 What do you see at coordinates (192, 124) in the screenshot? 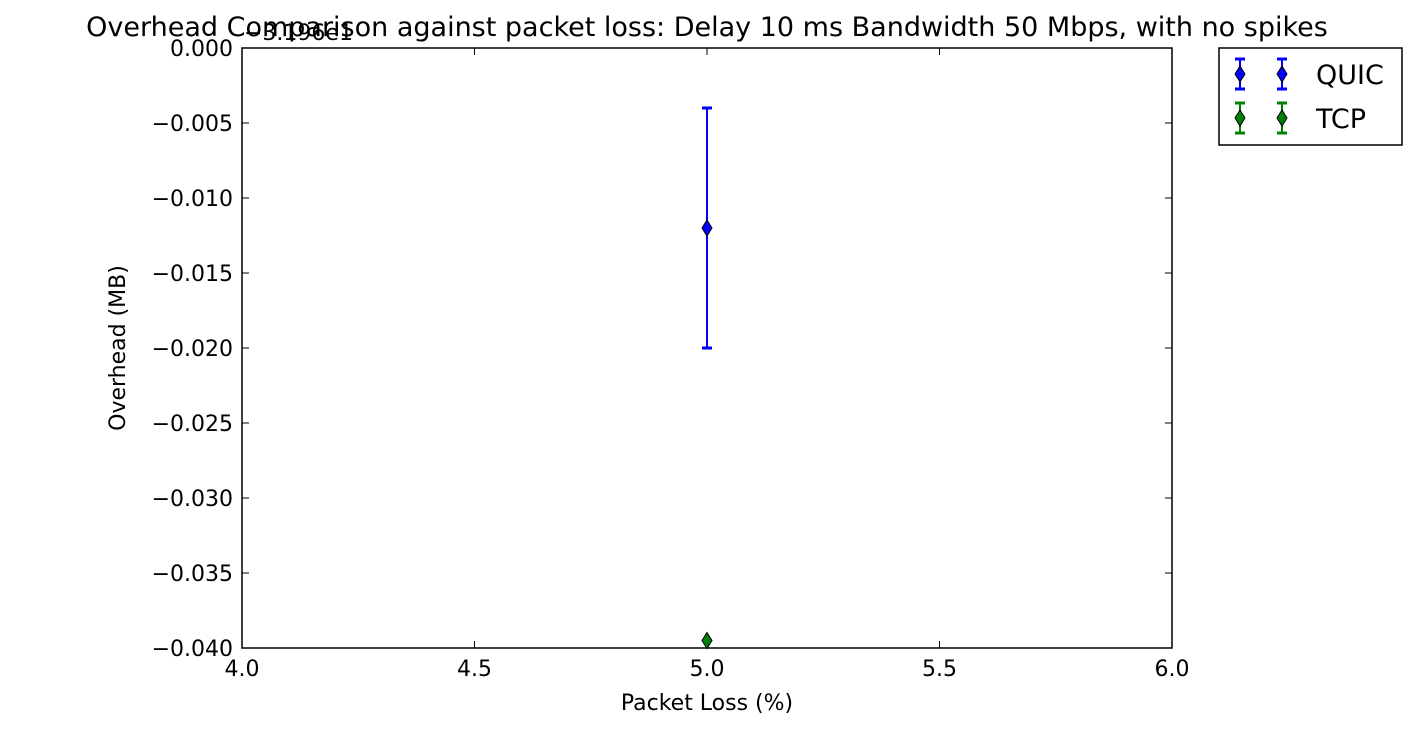
I see `y-tick-label: −0.005` at bounding box center [192, 124].